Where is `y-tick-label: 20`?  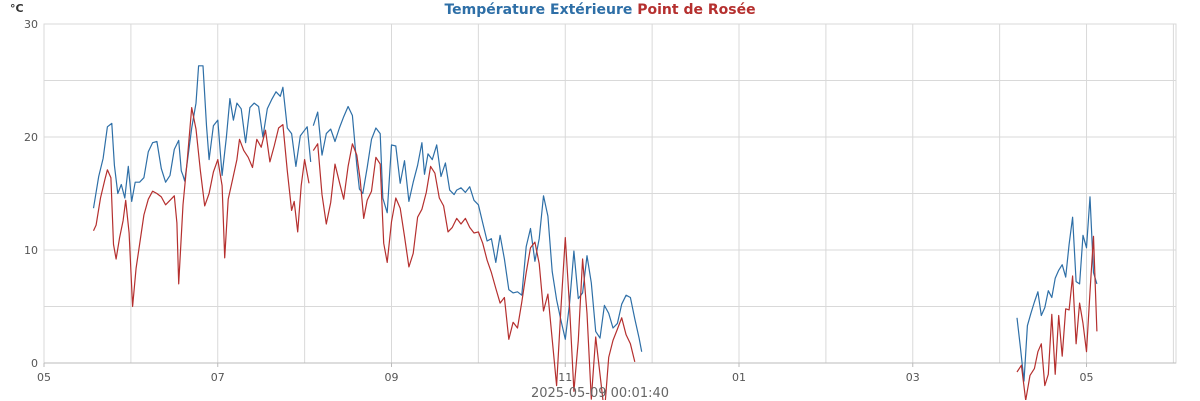 y-tick-label: 20 is located at coordinates (31, 137).